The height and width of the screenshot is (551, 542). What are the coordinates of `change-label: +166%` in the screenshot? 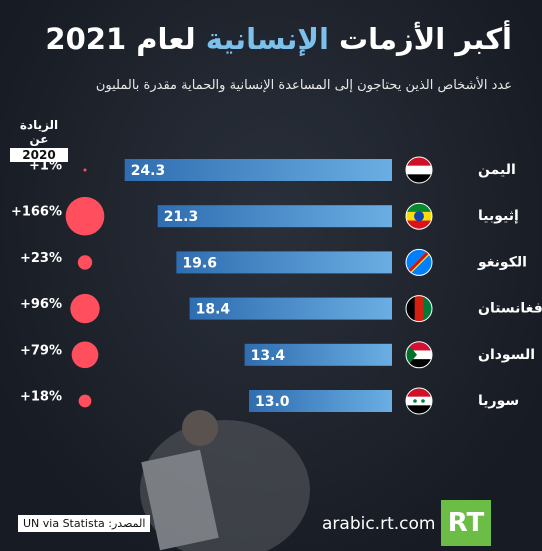 It's located at (36, 212).